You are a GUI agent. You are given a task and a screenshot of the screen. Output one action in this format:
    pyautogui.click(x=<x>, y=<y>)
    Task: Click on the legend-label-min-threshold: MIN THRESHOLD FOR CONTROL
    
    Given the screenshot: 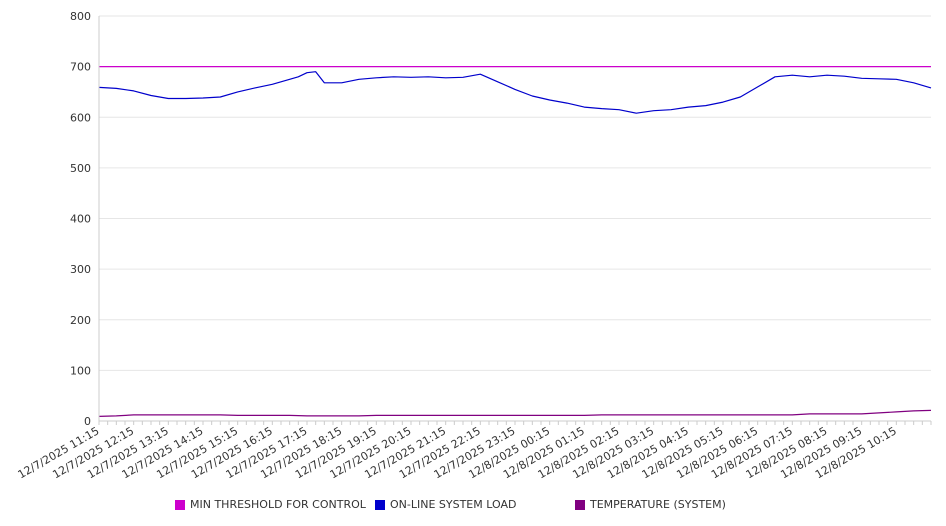 What is the action you would take?
    pyautogui.click(x=278, y=504)
    